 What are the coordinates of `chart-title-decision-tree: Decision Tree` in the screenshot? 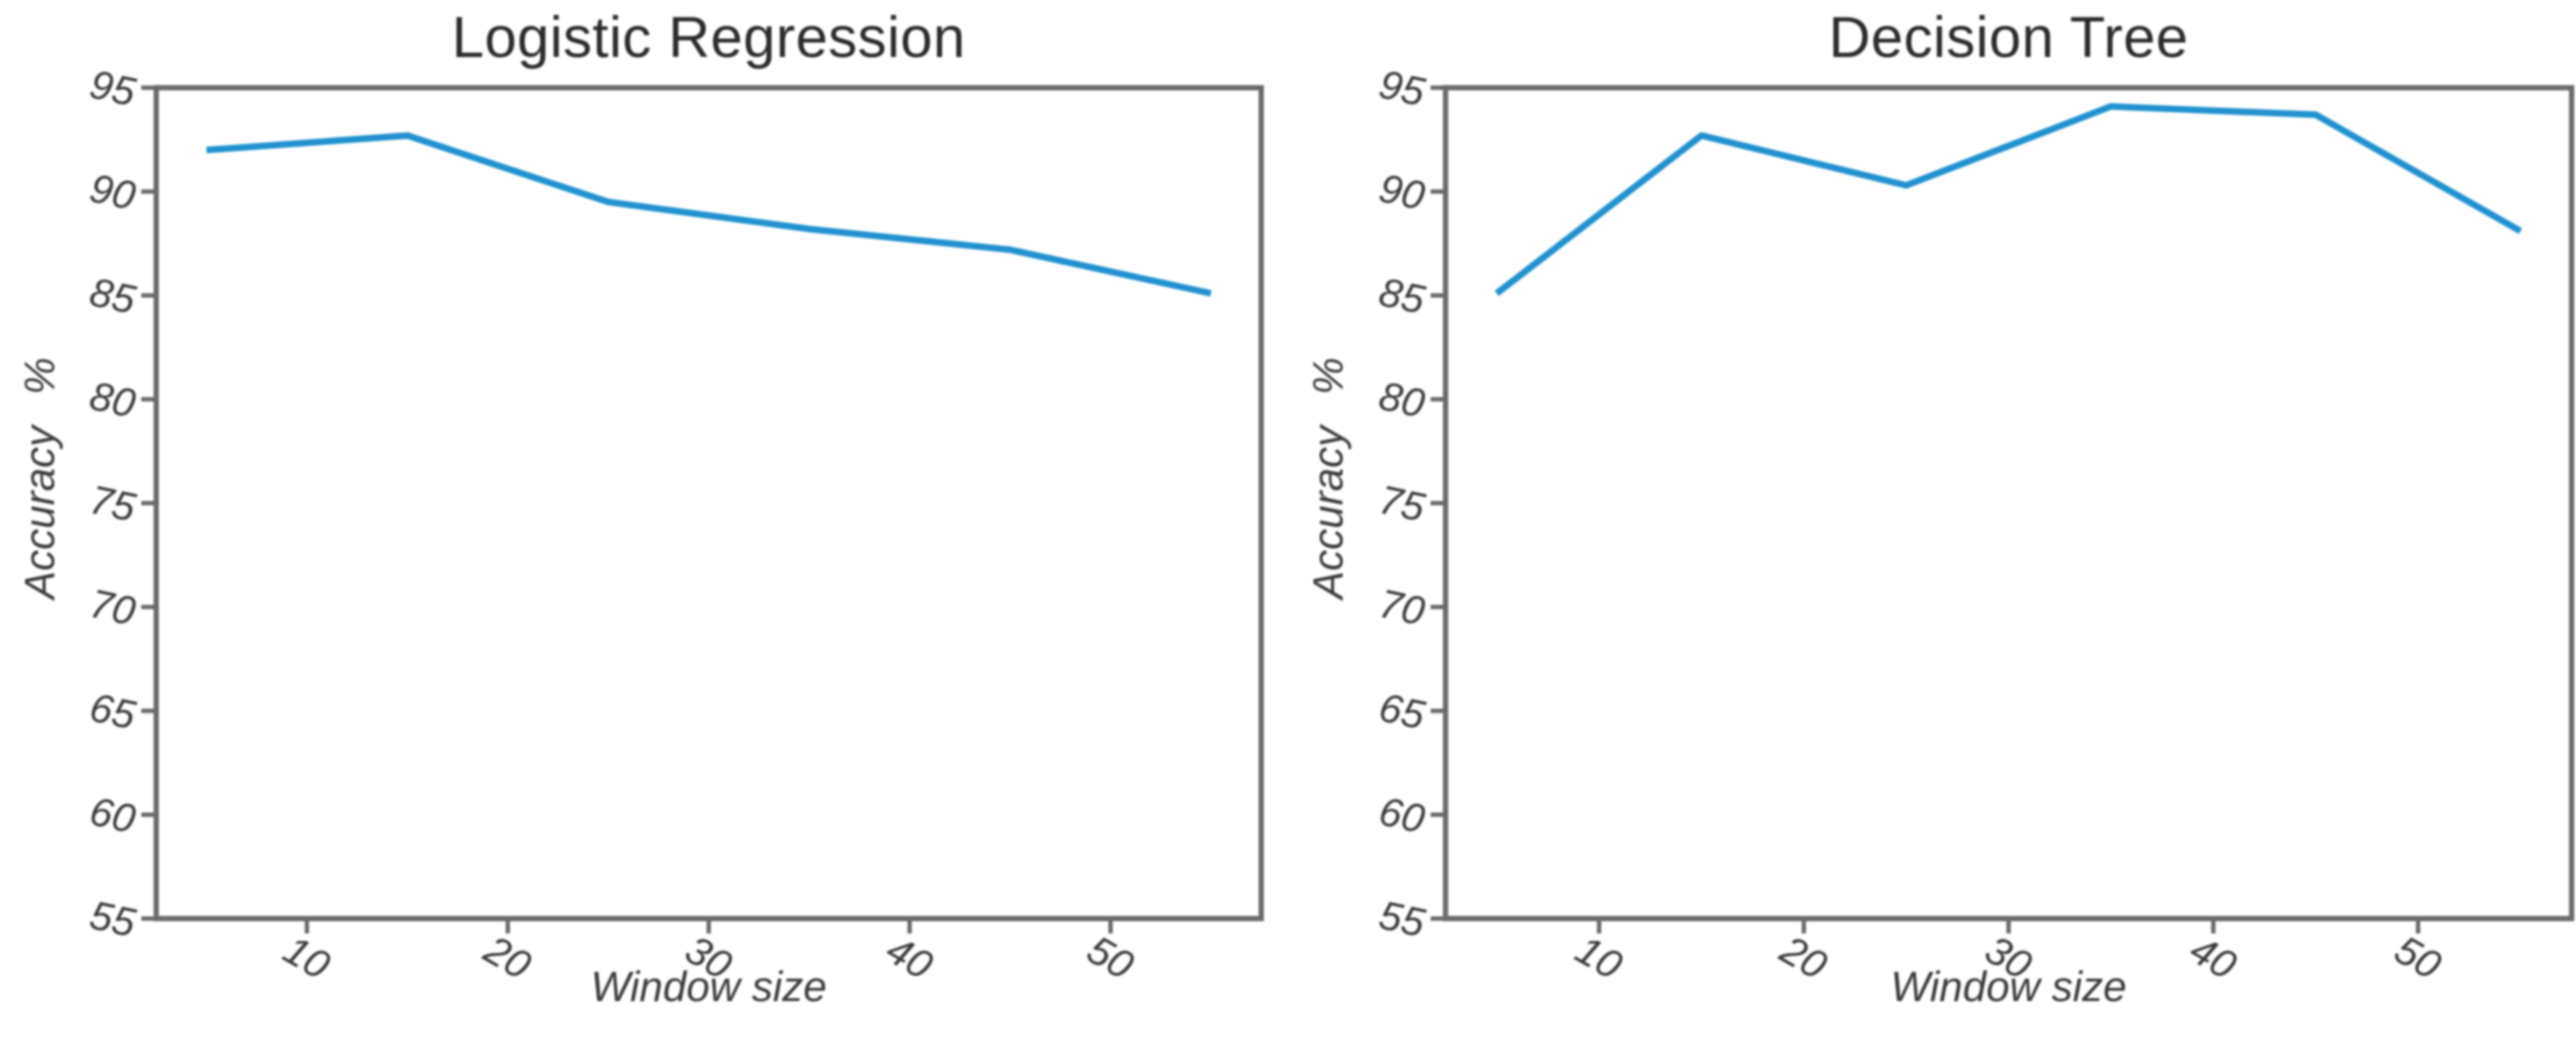 It's located at (2009, 37).